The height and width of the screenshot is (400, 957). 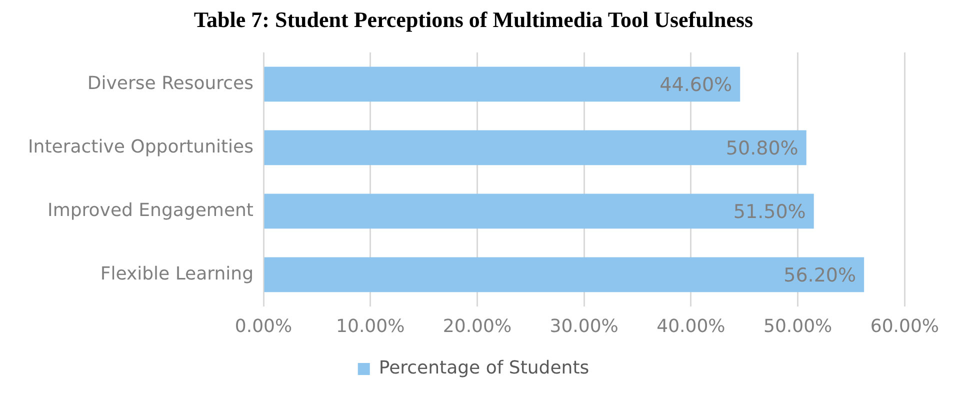 What do you see at coordinates (177, 273) in the screenshot?
I see `y-tick-label: Flexible Learning` at bounding box center [177, 273].